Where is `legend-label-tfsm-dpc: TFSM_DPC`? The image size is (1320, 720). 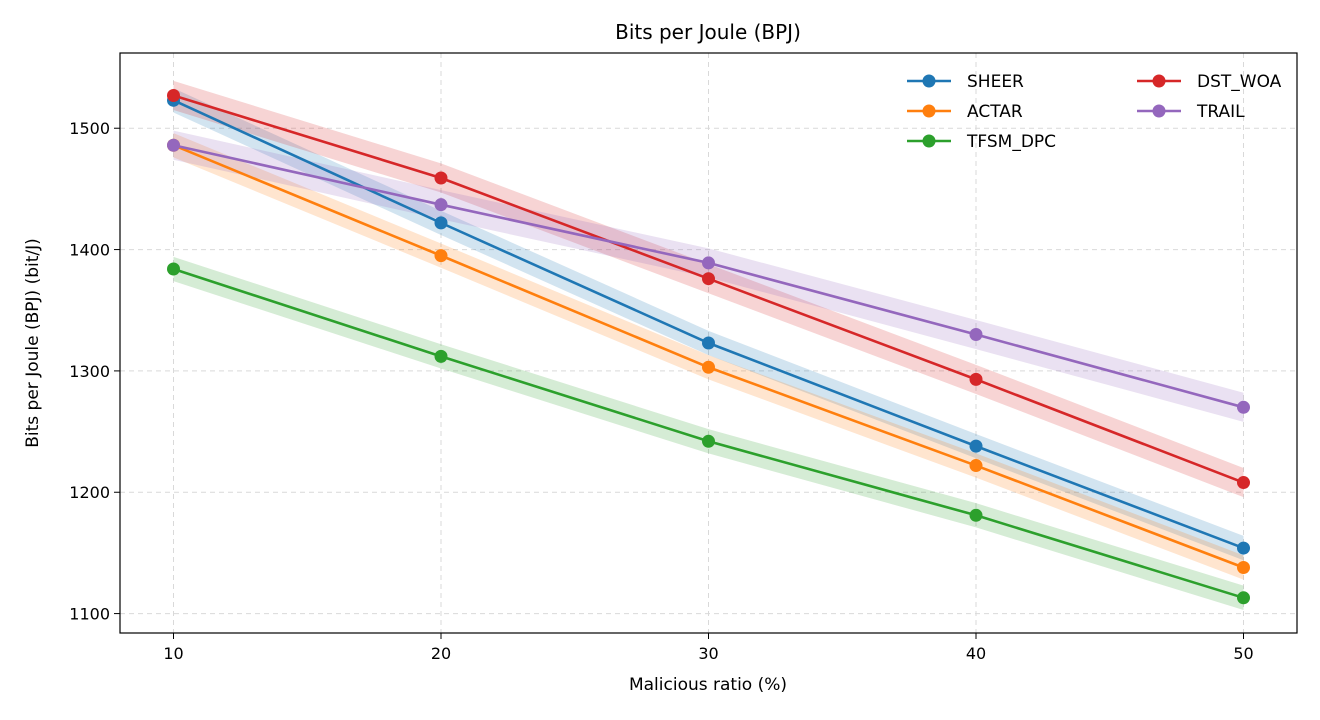 legend-label-tfsm-dpc: TFSM_DPC is located at coordinates (1011, 142).